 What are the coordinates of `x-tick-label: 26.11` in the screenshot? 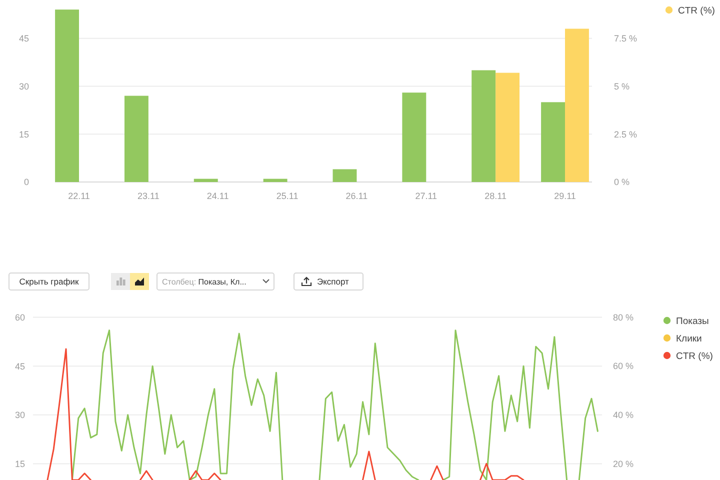 It's located at (357, 196).